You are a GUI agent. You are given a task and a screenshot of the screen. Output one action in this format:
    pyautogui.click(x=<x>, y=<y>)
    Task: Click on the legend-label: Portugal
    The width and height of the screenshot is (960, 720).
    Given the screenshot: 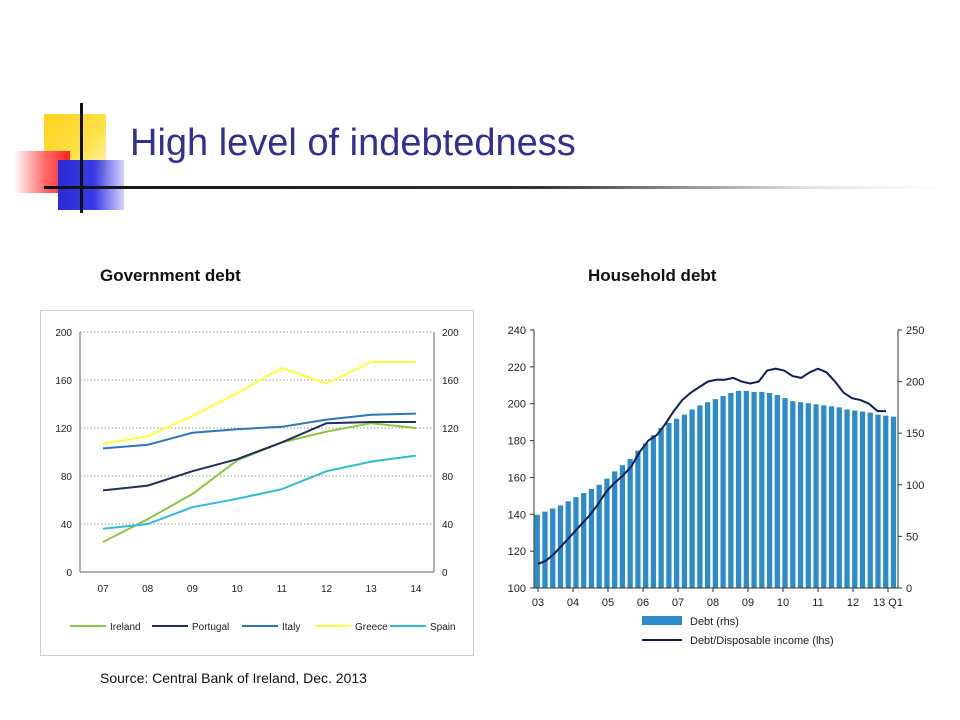 What is the action you would take?
    pyautogui.click(x=210, y=627)
    